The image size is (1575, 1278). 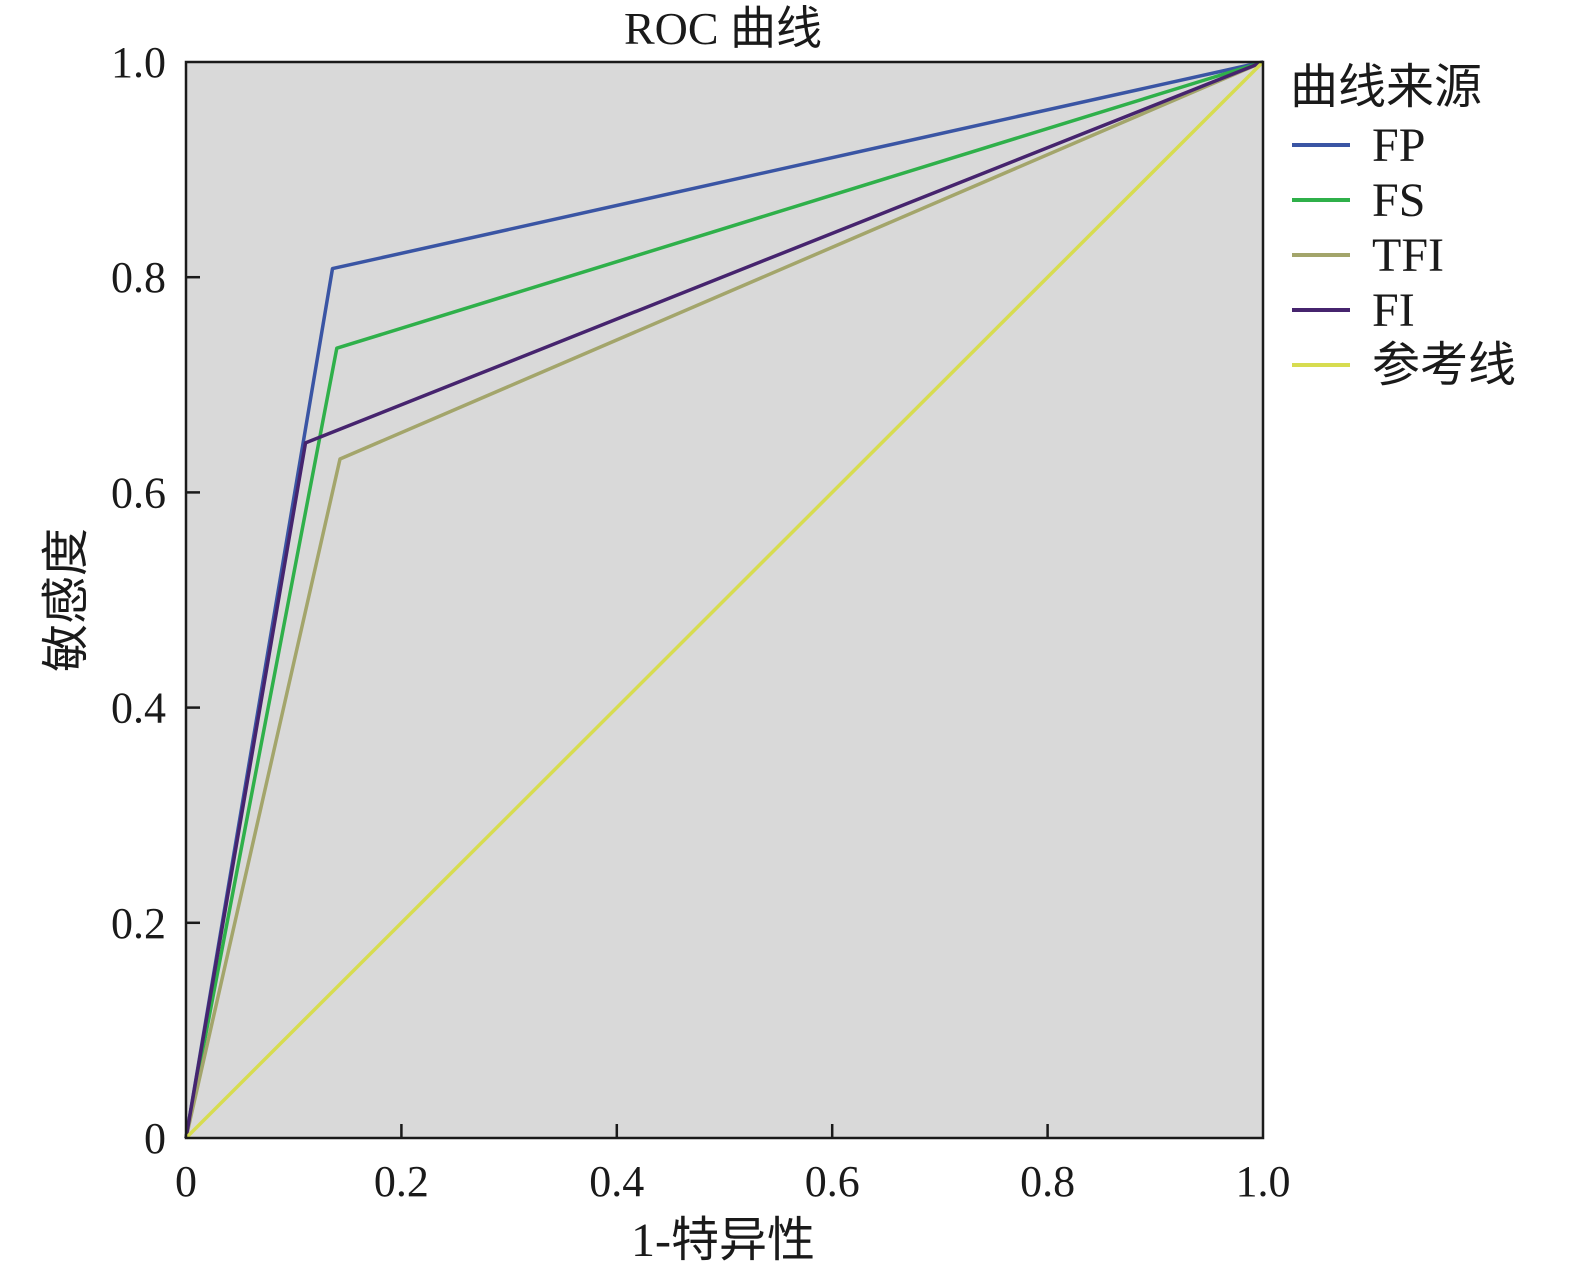 What do you see at coordinates (155, 600) in the screenshot?
I see `y-axis-ticks: 0 0.2 0.4 0.6 0.8 1.0` at bounding box center [155, 600].